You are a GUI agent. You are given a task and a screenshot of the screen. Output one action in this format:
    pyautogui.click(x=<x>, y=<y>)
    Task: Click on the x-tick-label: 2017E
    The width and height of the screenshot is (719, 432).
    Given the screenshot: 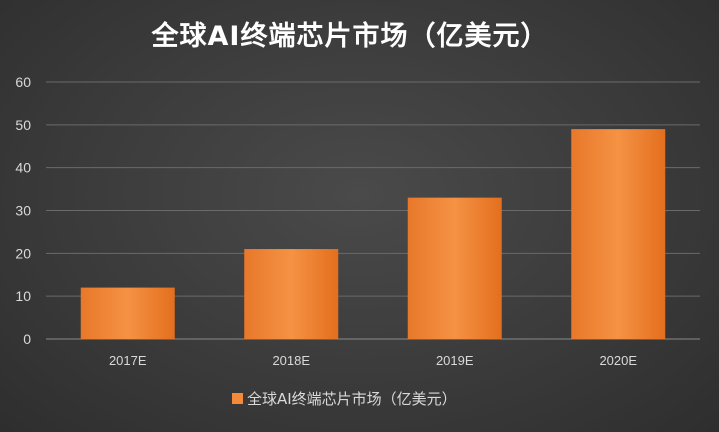 What is the action you would take?
    pyautogui.click(x=128, y=360)
    